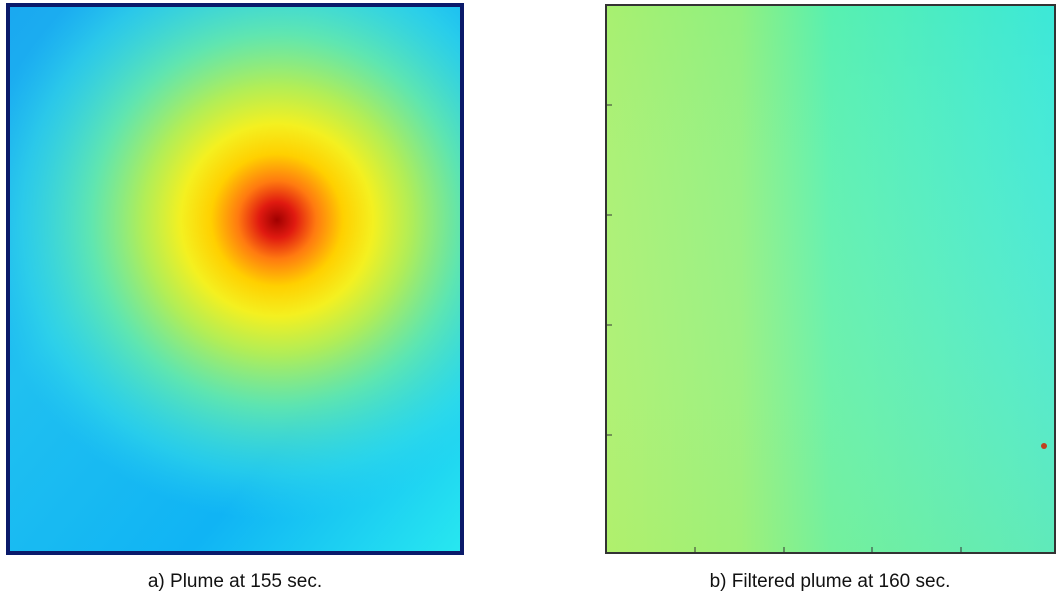  I want to click on hot-spot, so click(1044, 446).